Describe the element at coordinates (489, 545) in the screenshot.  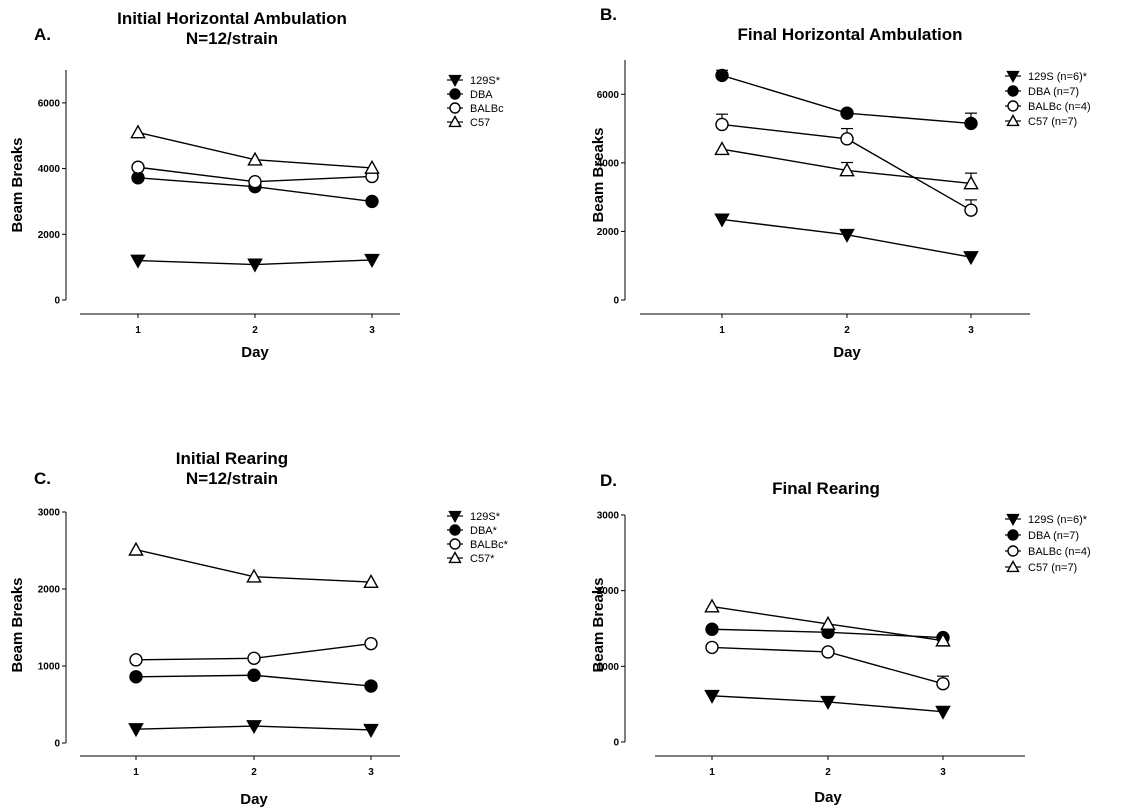
I see `legend-label: BALBc*` at that location.